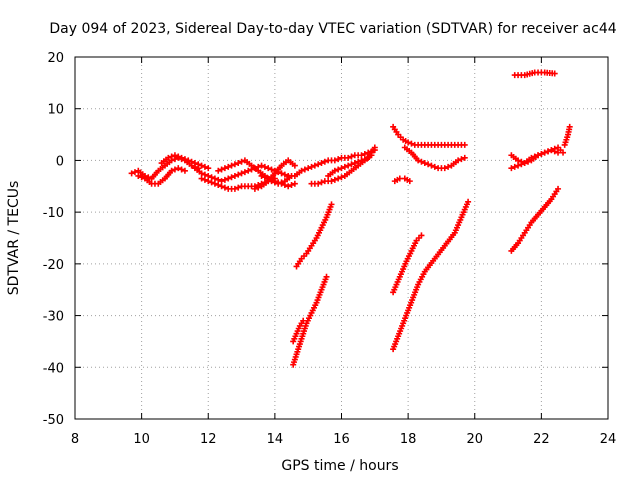  What do you see at coordinates (53, 420) in the screenshot?
I see `y-tick-label: -50` at bounding box center [53, 420].